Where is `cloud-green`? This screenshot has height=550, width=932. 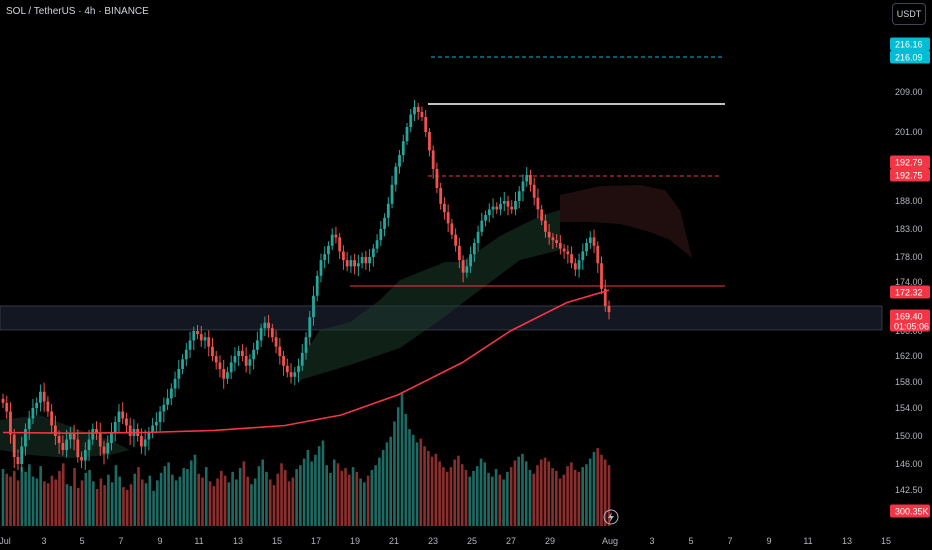 cloud-green is located at coordinates (430, 295).